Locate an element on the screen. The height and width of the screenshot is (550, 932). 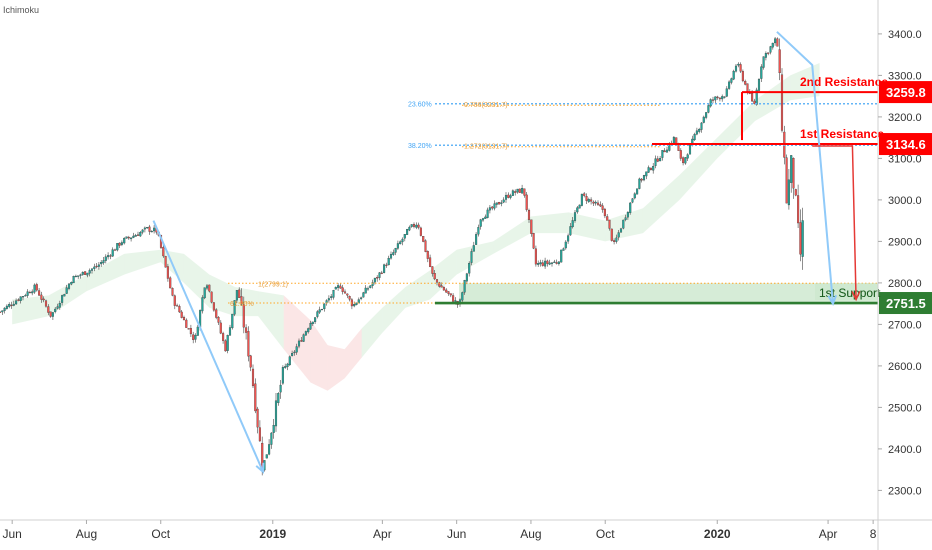
price-tick-label: 2400.0 is located at coordinates (905, 450).